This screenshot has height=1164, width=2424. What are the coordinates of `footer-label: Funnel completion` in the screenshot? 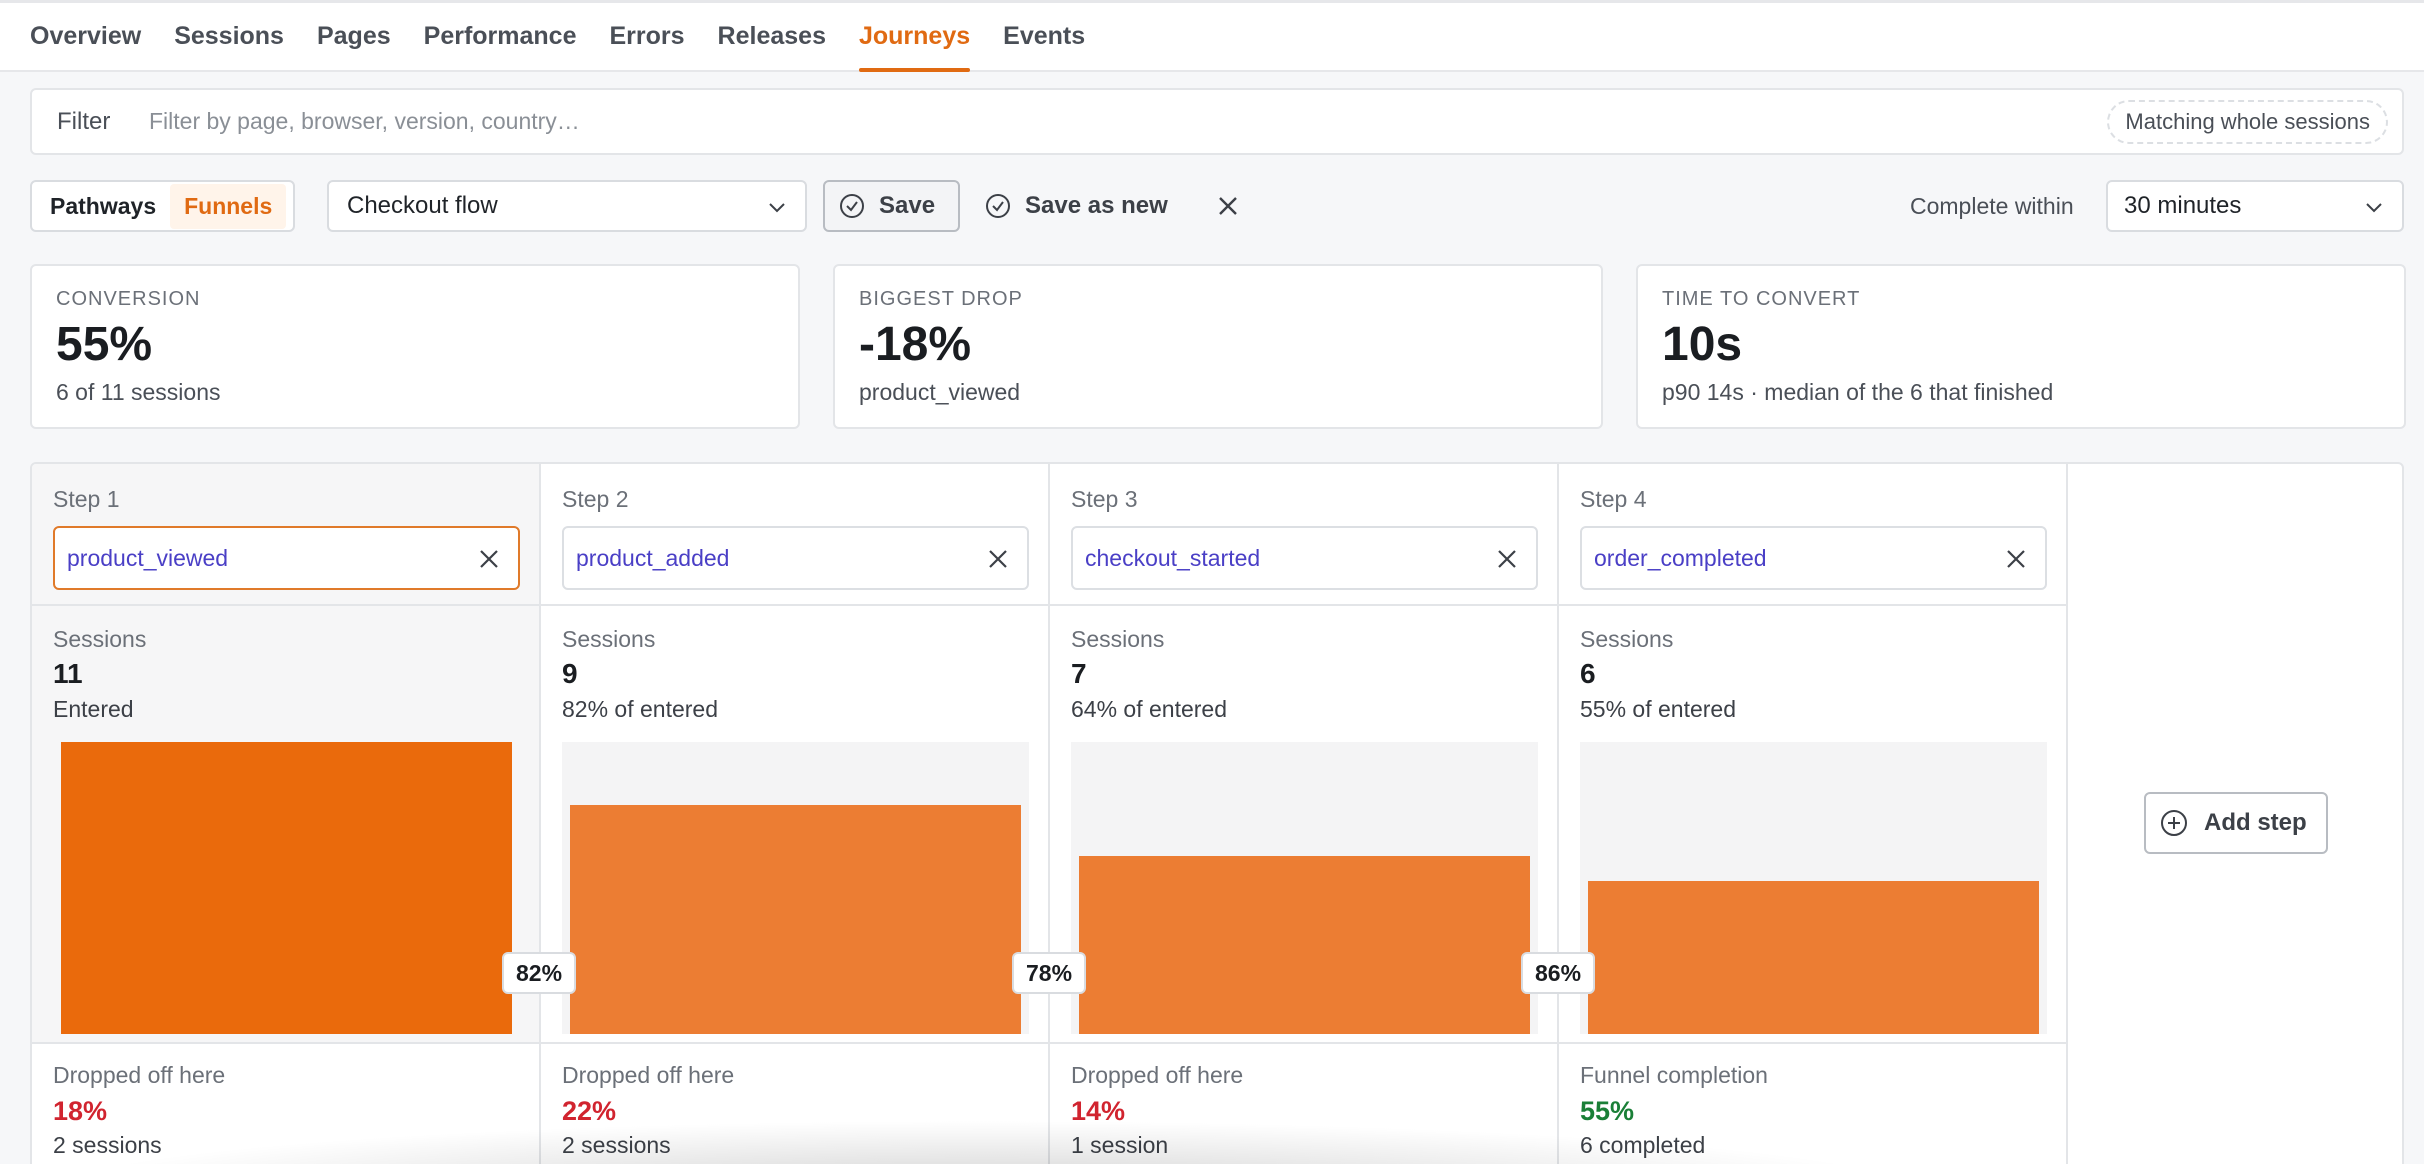 It's located at (1674, 1075).